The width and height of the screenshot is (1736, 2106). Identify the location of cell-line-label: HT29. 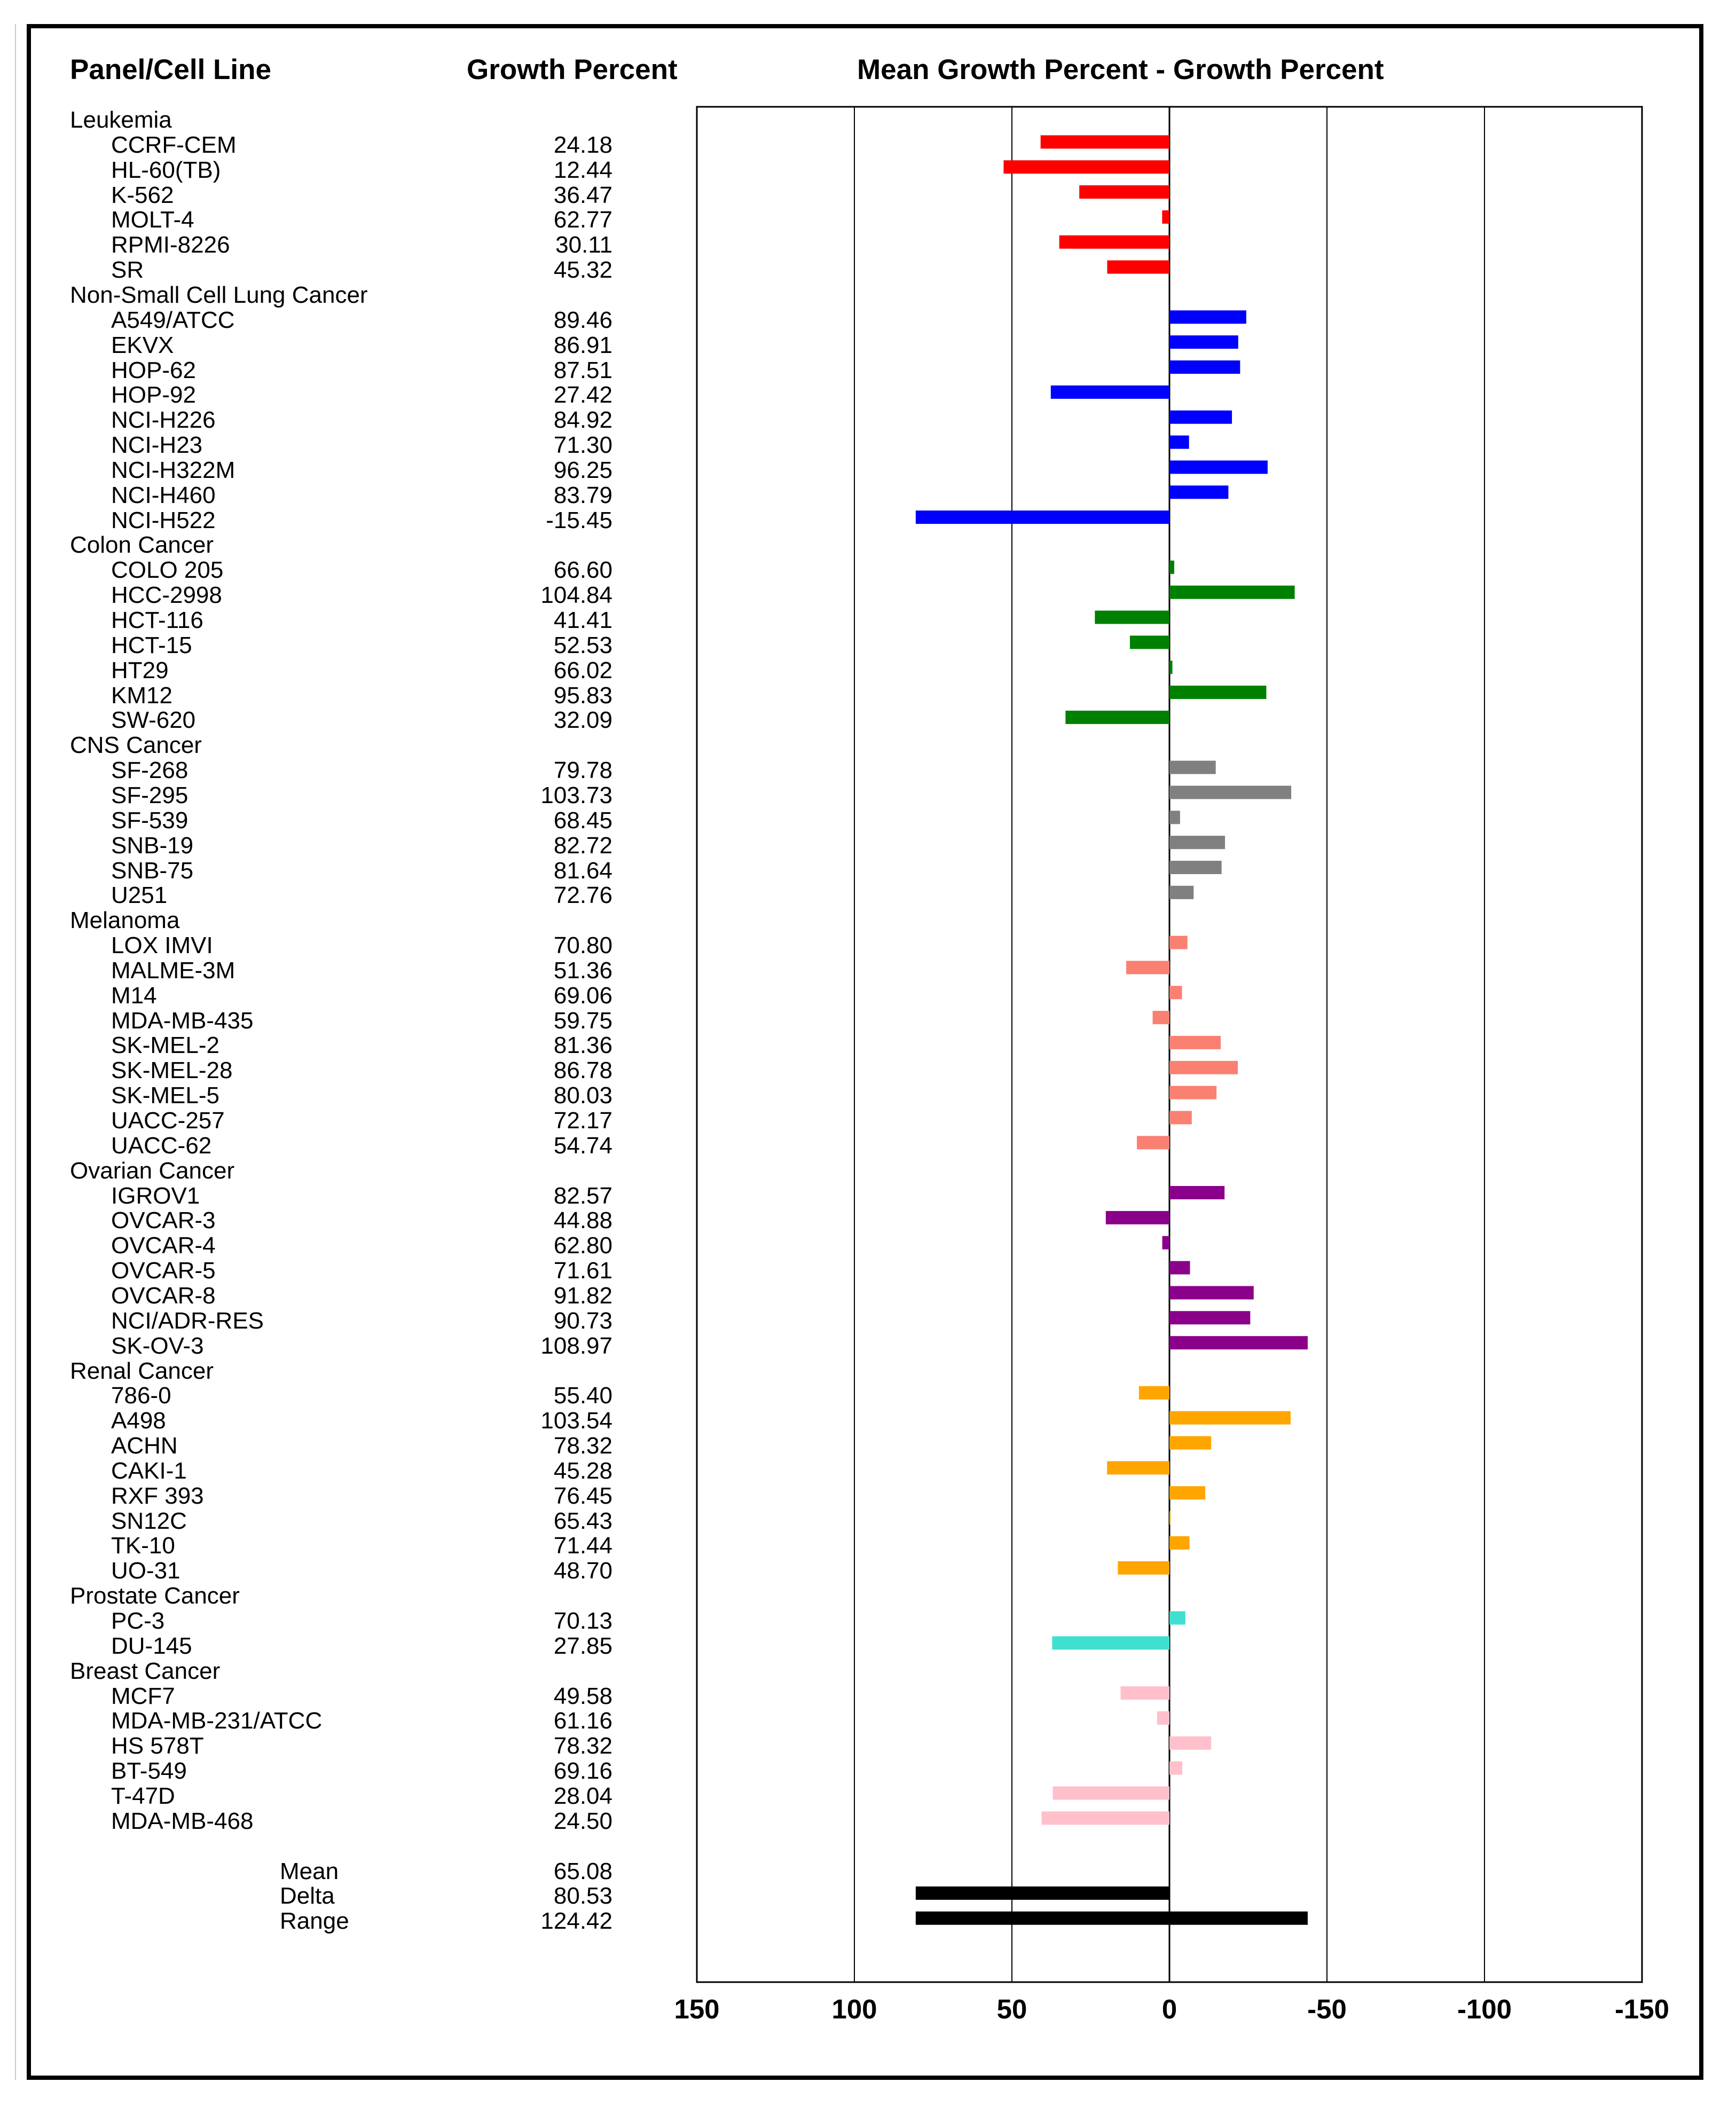
(140, 670).